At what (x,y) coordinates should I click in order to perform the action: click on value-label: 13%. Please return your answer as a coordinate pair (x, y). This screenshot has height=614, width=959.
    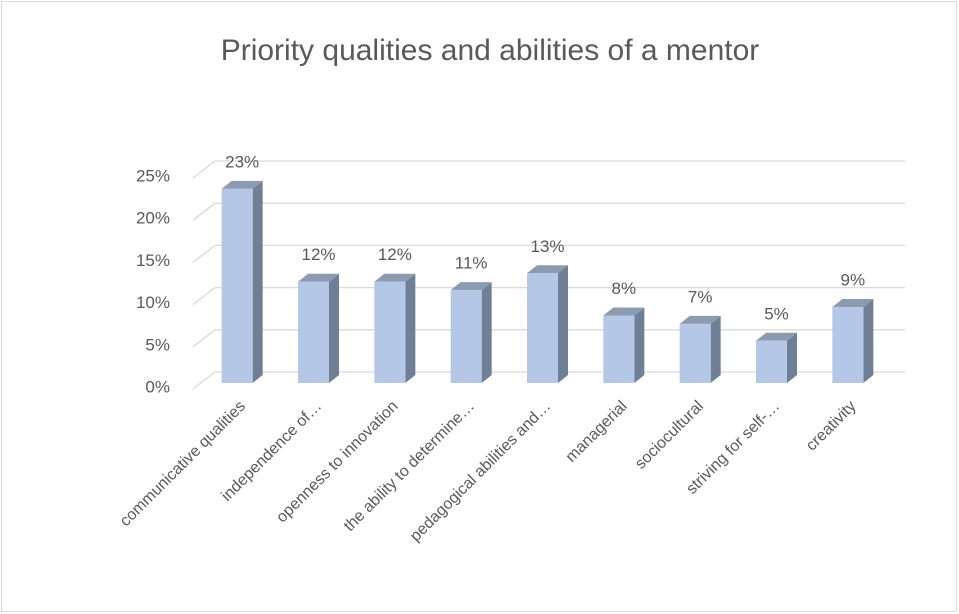
    Looking at the image, I should click on (547, 246).